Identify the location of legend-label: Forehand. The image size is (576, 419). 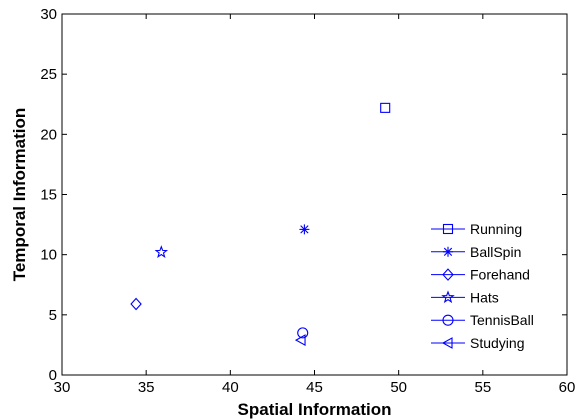
(500, 275).